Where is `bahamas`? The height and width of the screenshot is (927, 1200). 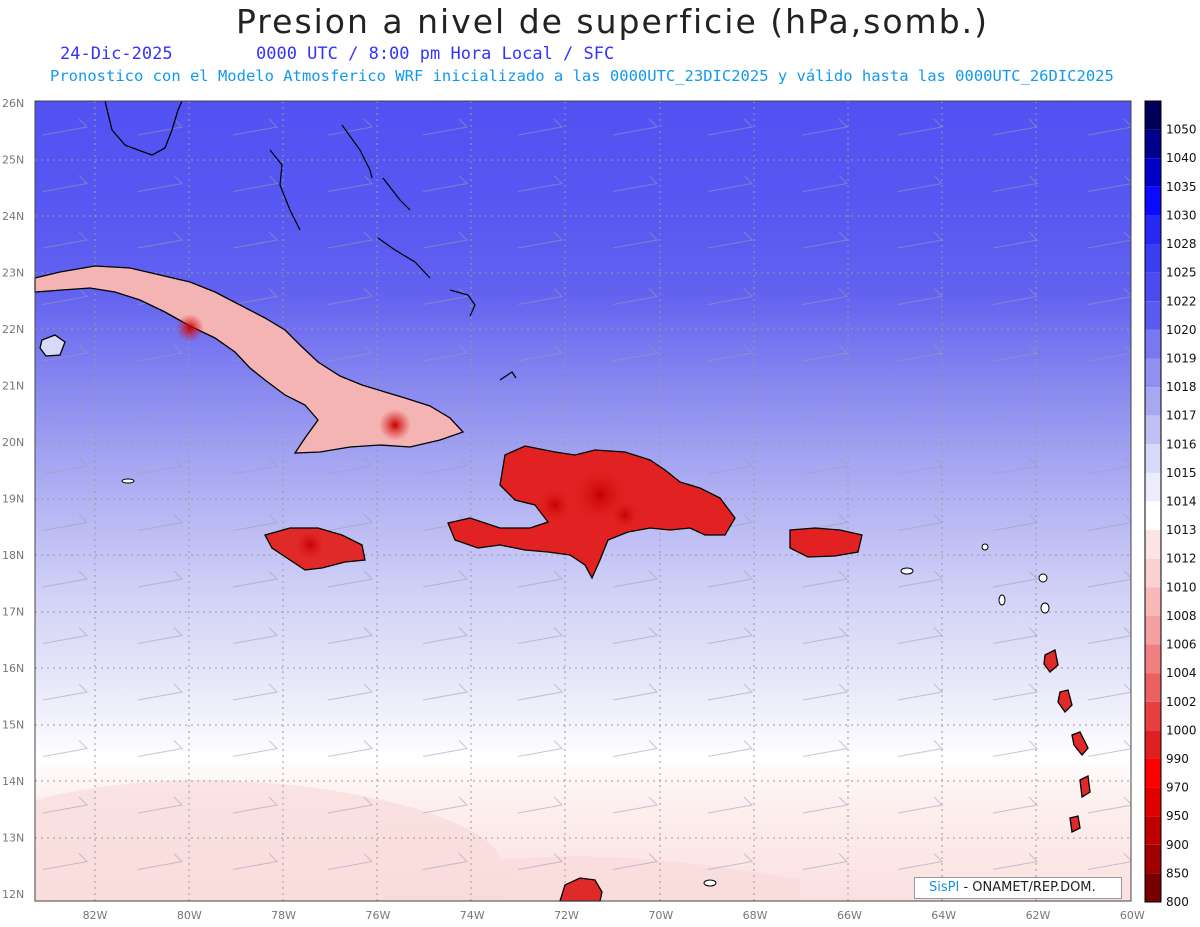
bahamas is located at coordinates (393, 252).